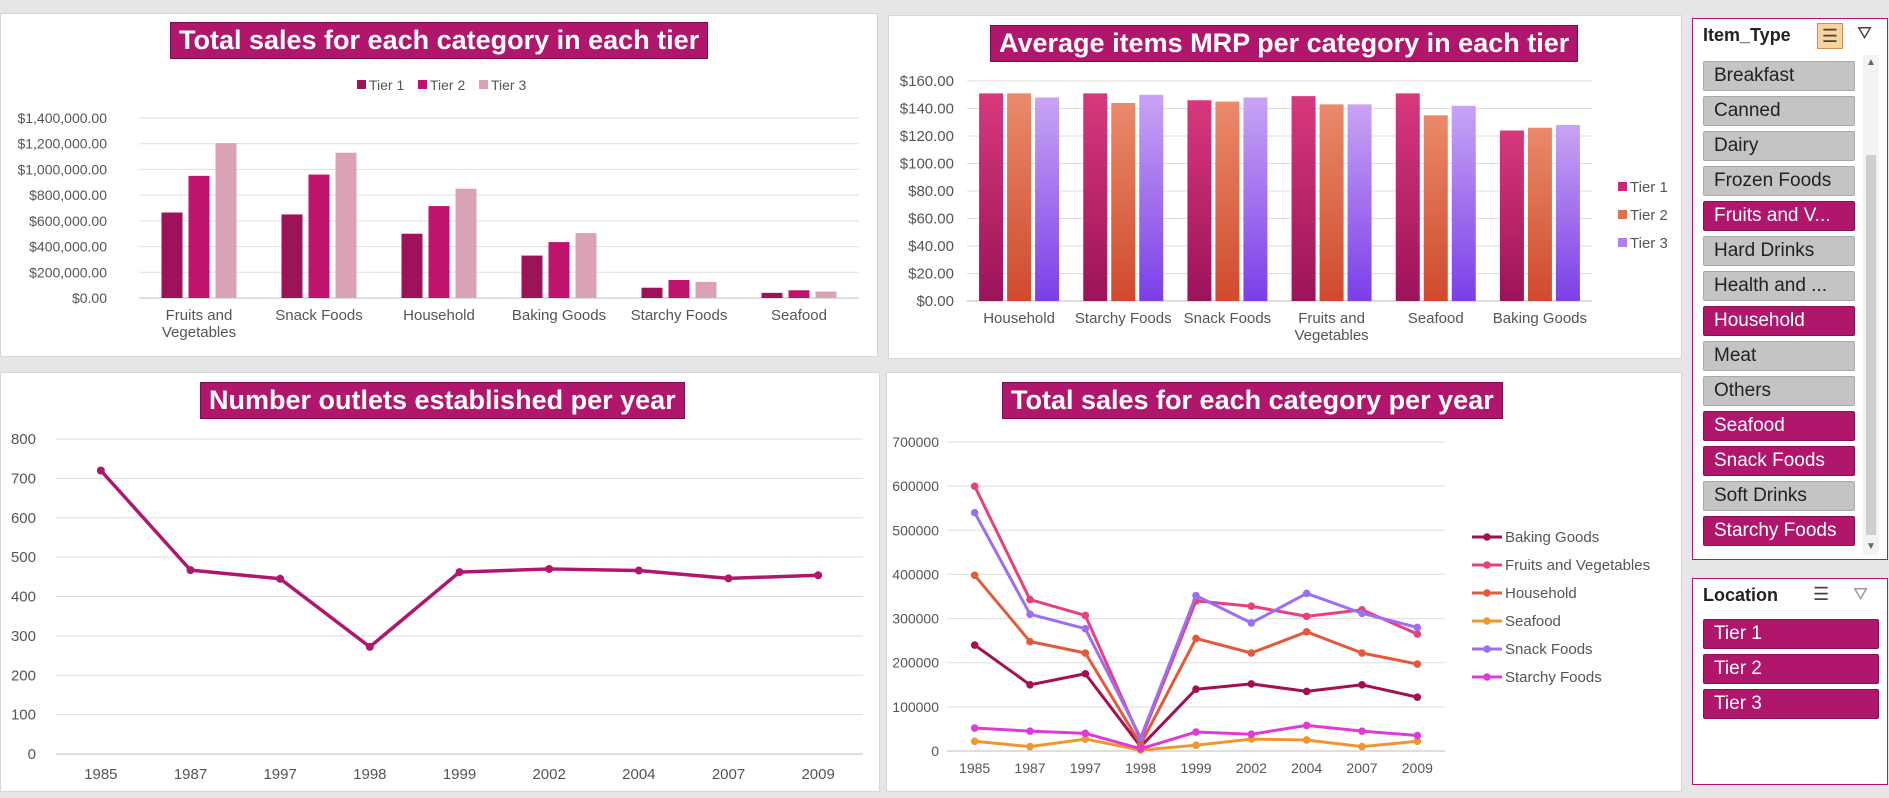 This screenshot has height=798, width=1889. What do you see at coordinates (68, 272) in the screenshot?
I see `y-tick-label: $200,000.00` at bounding box center [68, 272].